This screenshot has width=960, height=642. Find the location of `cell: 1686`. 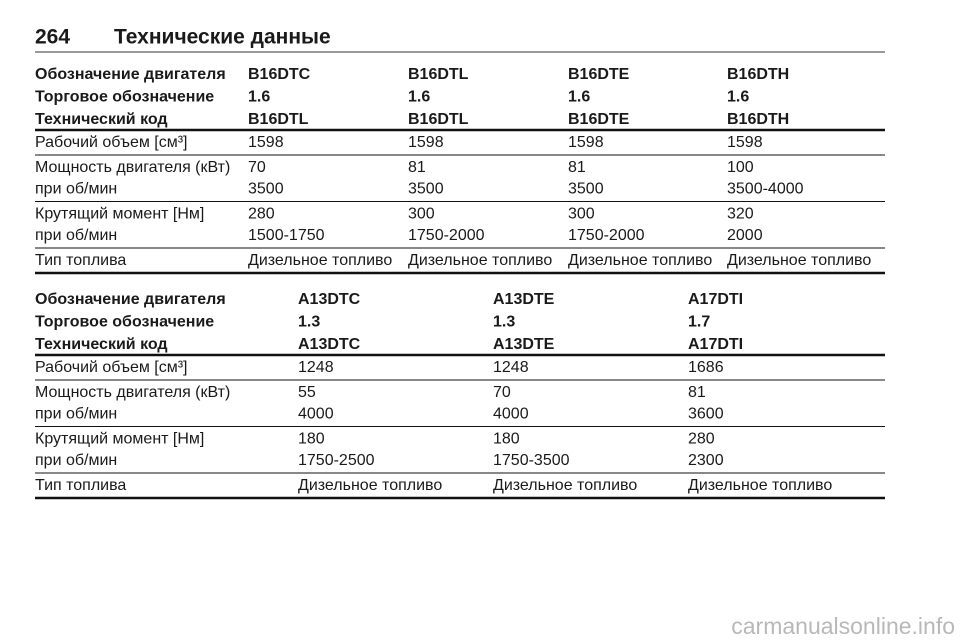

cell: 1686 is located at coordinates (706, 367).